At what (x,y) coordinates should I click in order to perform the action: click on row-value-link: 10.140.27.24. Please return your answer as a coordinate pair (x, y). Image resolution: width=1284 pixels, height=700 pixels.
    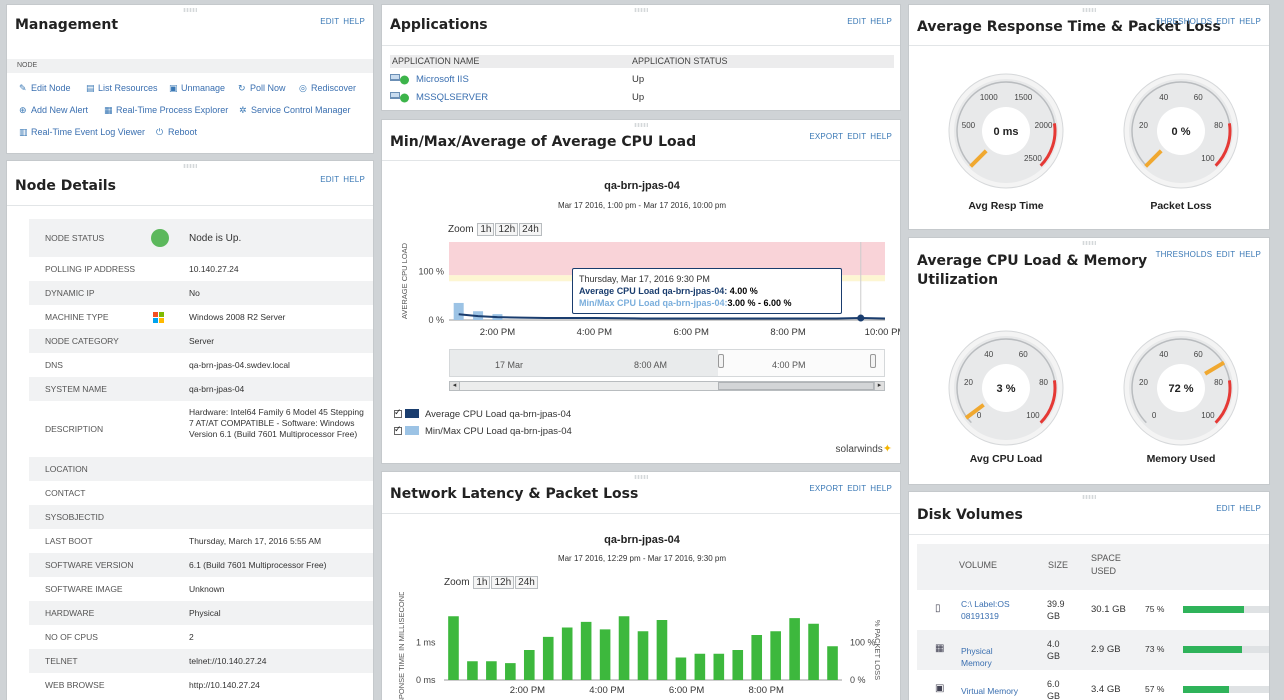
    Looking at the image, I should click on (214, 268).